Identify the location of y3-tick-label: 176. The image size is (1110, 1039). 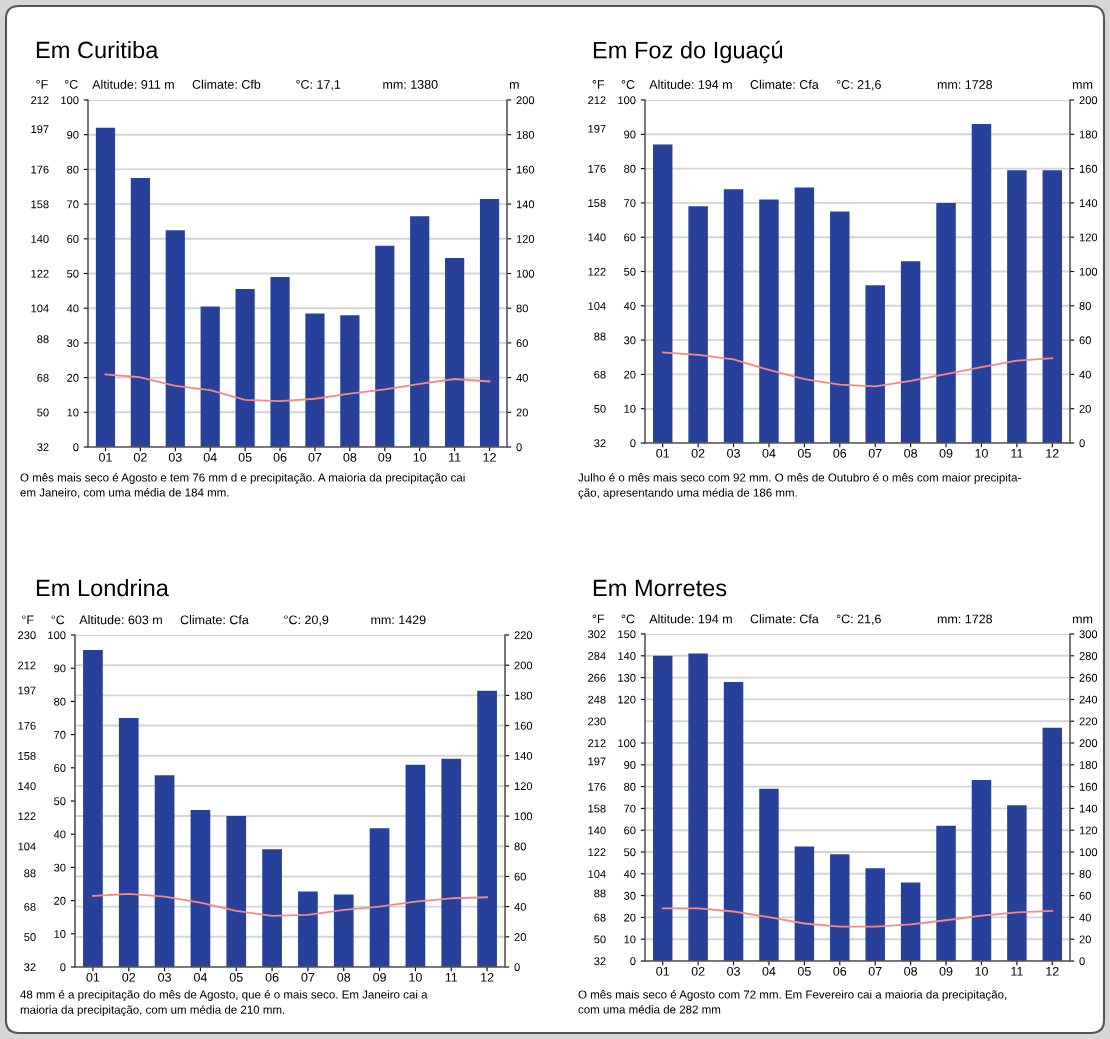
(27, 725).